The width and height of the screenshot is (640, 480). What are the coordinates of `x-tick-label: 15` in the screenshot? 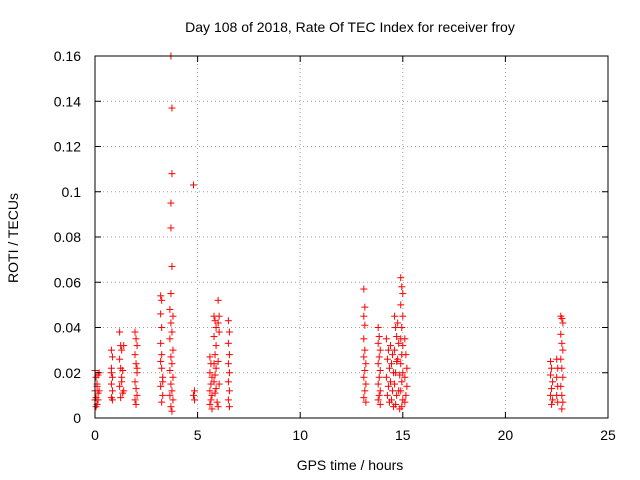 It's located at (403, 435).